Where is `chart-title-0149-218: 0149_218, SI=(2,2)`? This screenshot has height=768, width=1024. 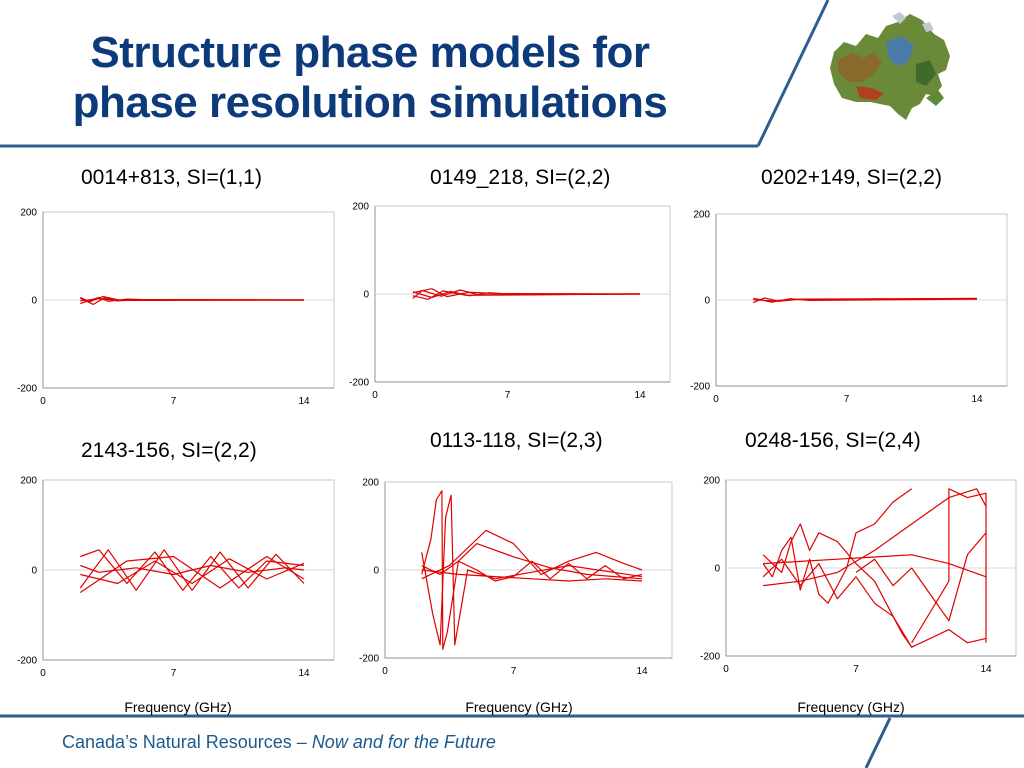
chart-title-0149-218: 0149_218, SI=(2,2) is located at coordinates (520, 177).